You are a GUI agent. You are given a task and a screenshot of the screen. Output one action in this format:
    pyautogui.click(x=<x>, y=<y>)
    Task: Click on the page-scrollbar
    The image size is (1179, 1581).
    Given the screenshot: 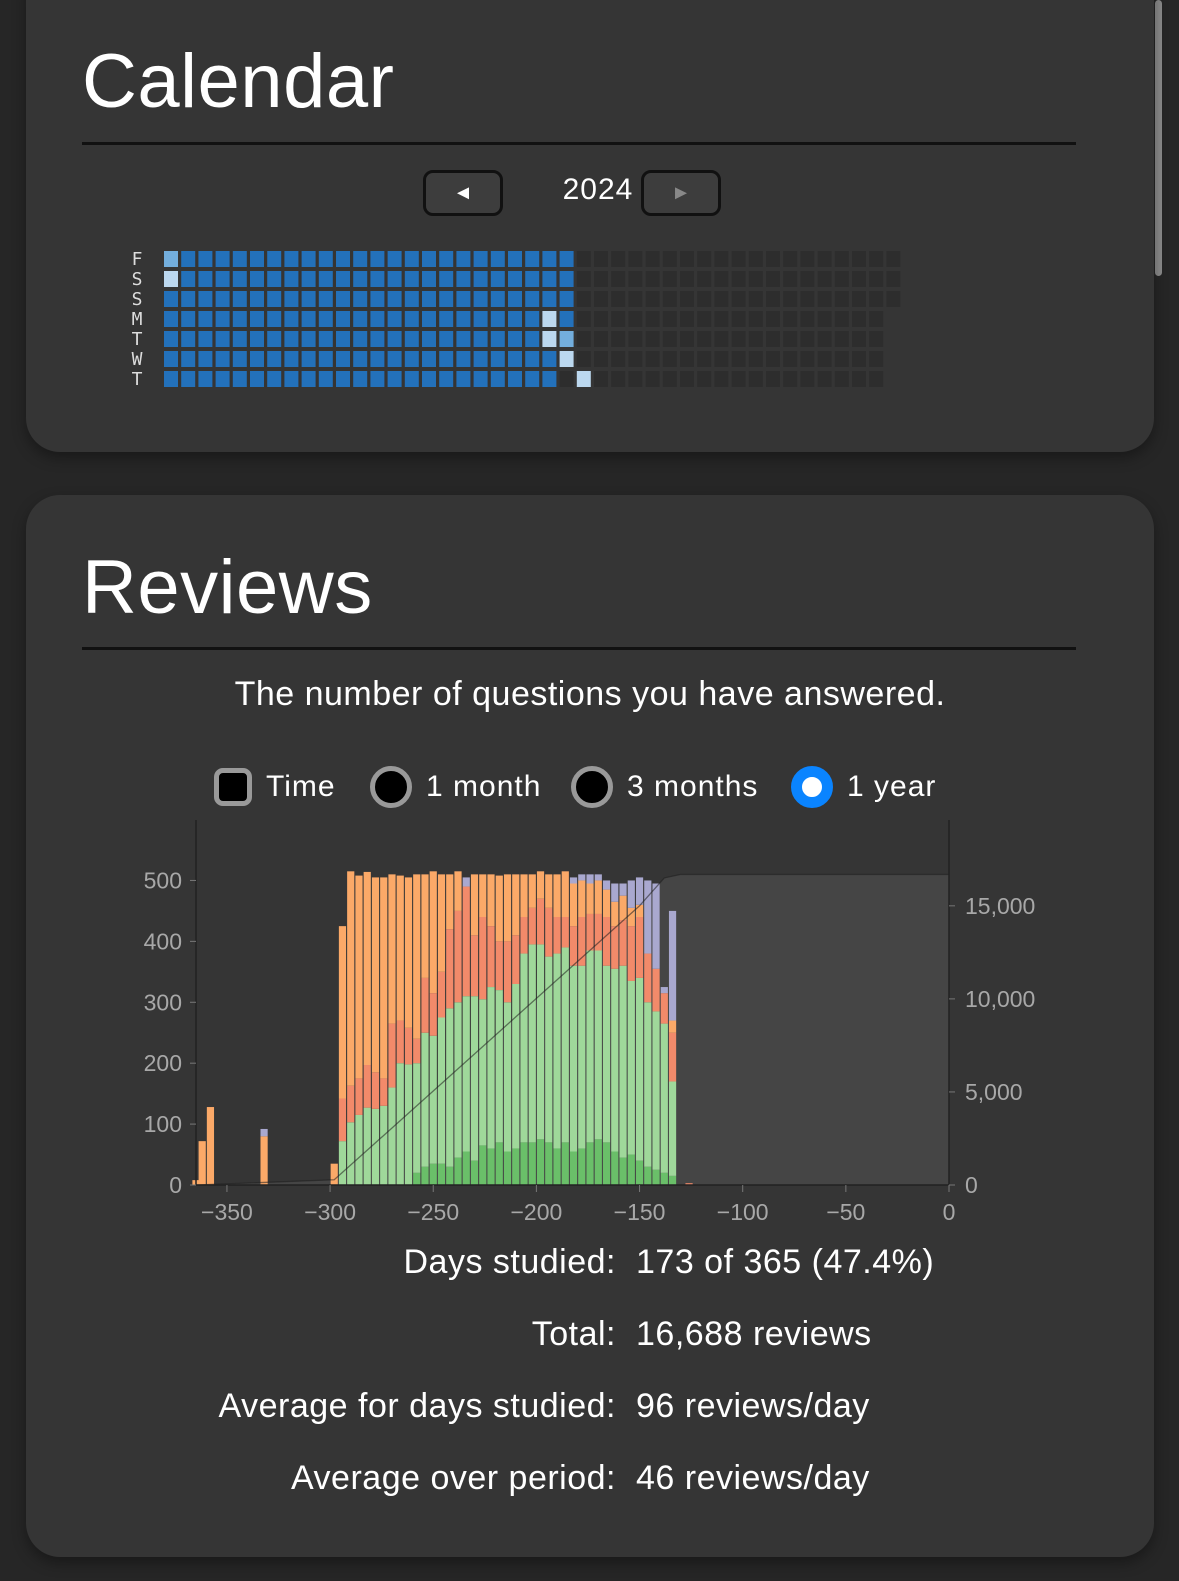 What is the action you would take?
    pyautogui.click(x=1158, y=138)
    